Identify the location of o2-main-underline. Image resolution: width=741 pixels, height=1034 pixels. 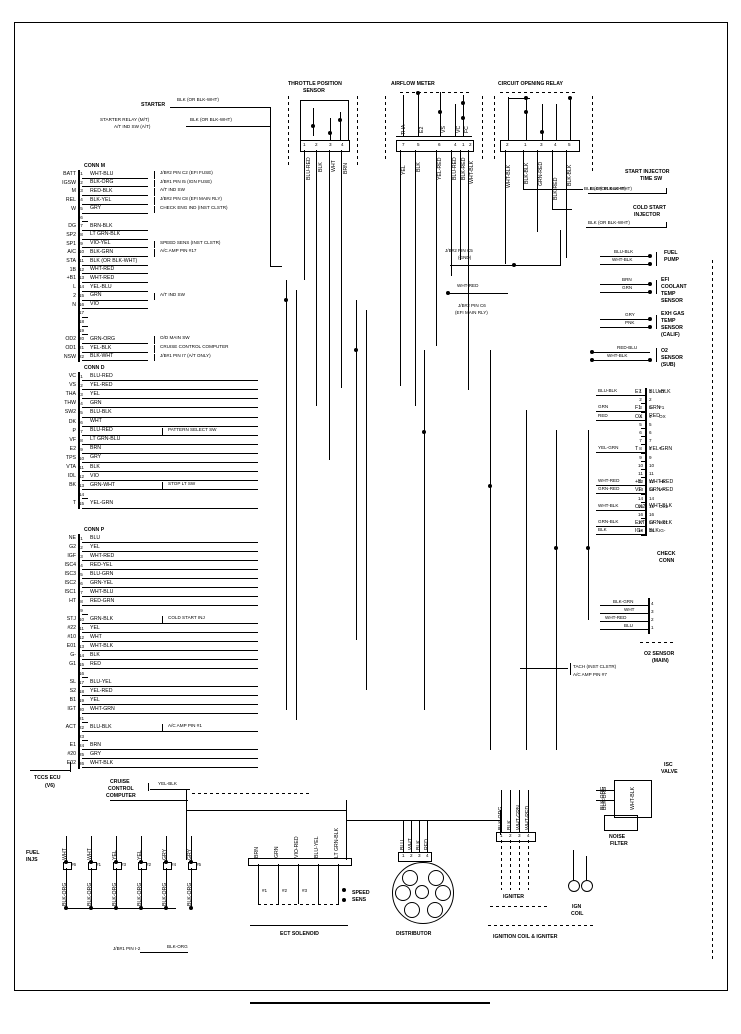
(658, 642).